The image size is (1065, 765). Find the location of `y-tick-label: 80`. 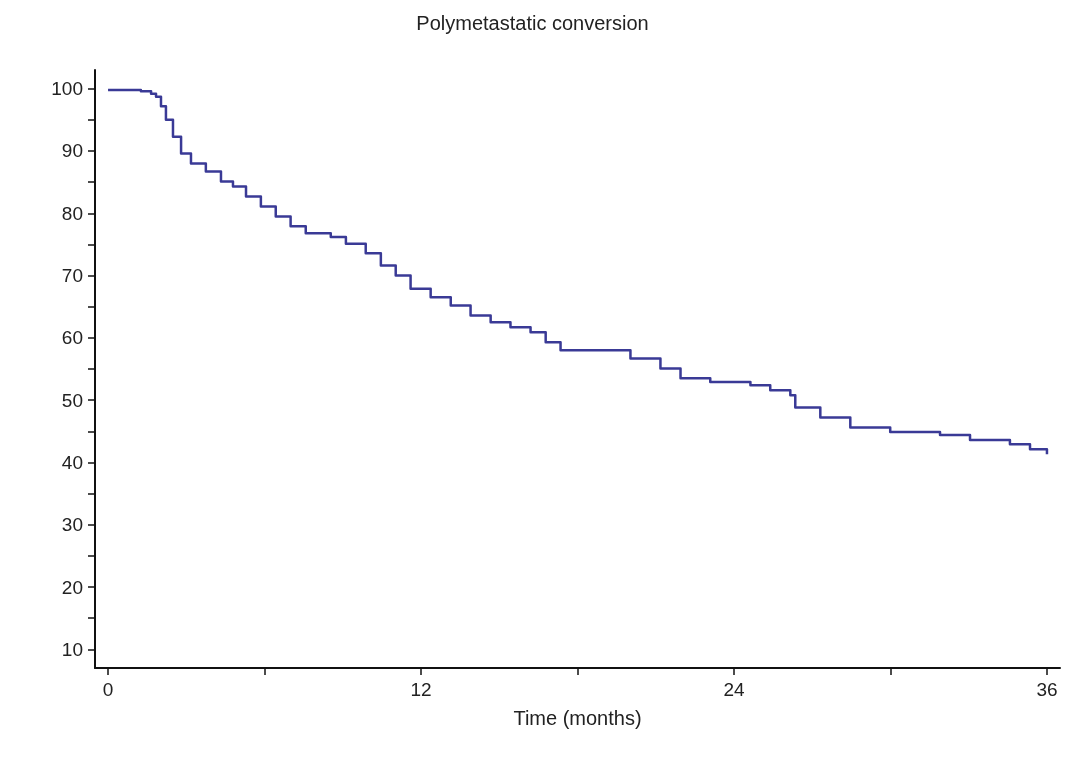

y-tick-label: 80 is located at coordinates (72, 213).